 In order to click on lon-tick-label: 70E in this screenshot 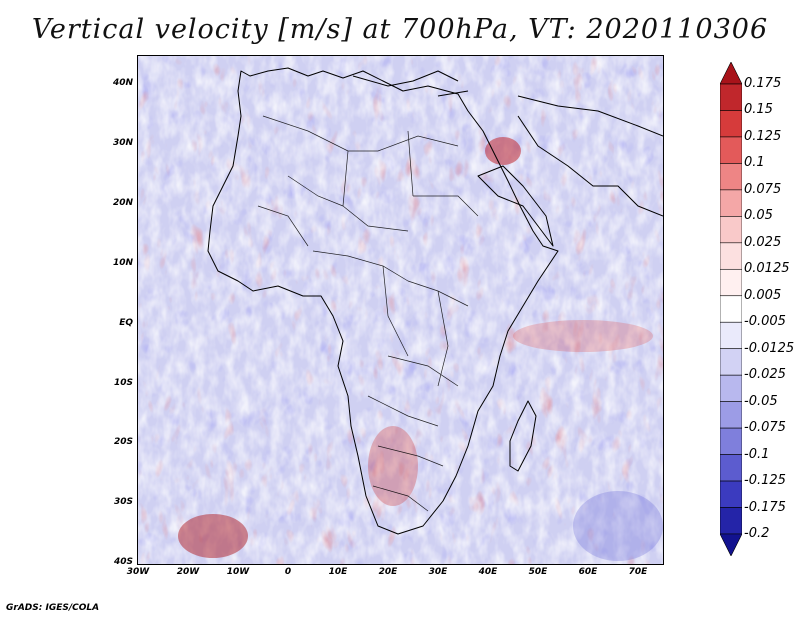, I will do `click(638, 572)`.